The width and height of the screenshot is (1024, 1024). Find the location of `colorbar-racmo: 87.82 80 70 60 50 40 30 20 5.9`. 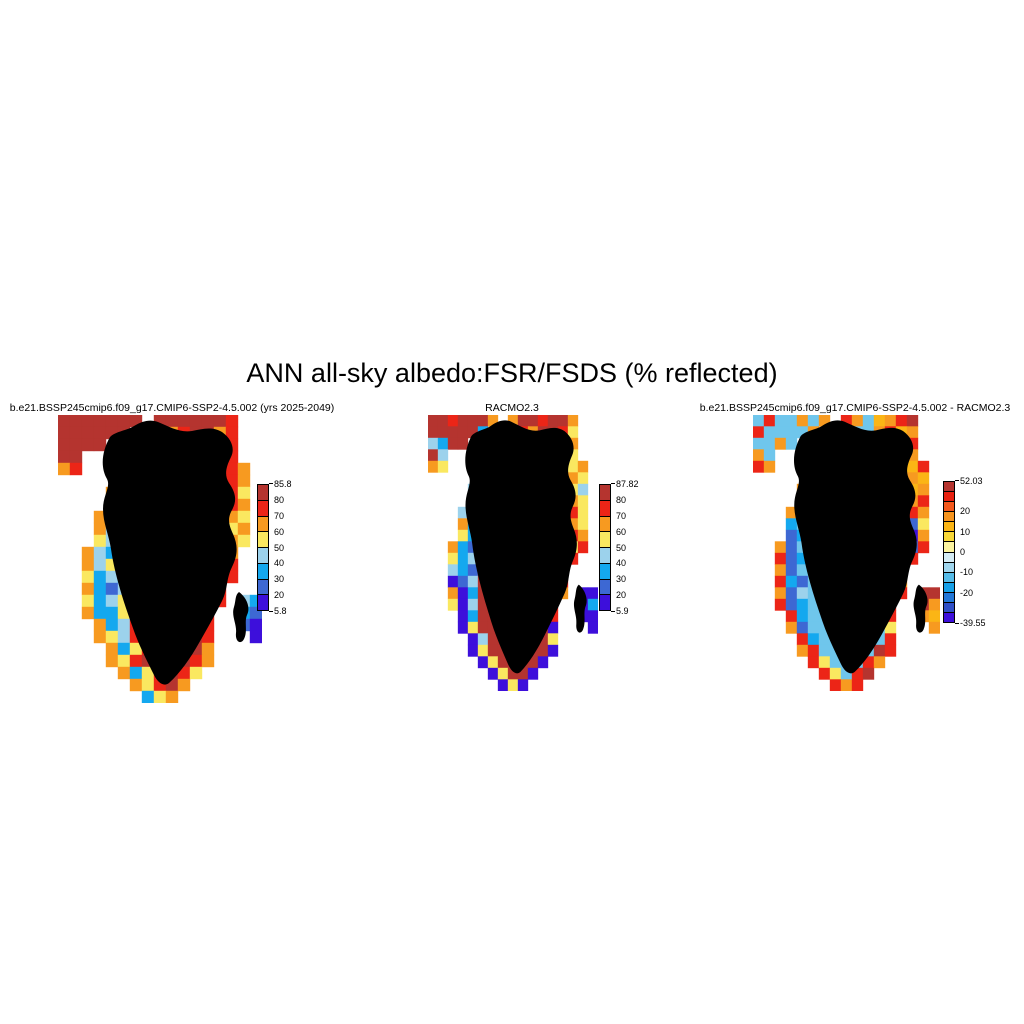

colorbar-racmo: 87.82 80 70 60 50 40 30 20 5.9 is located at coordinates (619, 547).